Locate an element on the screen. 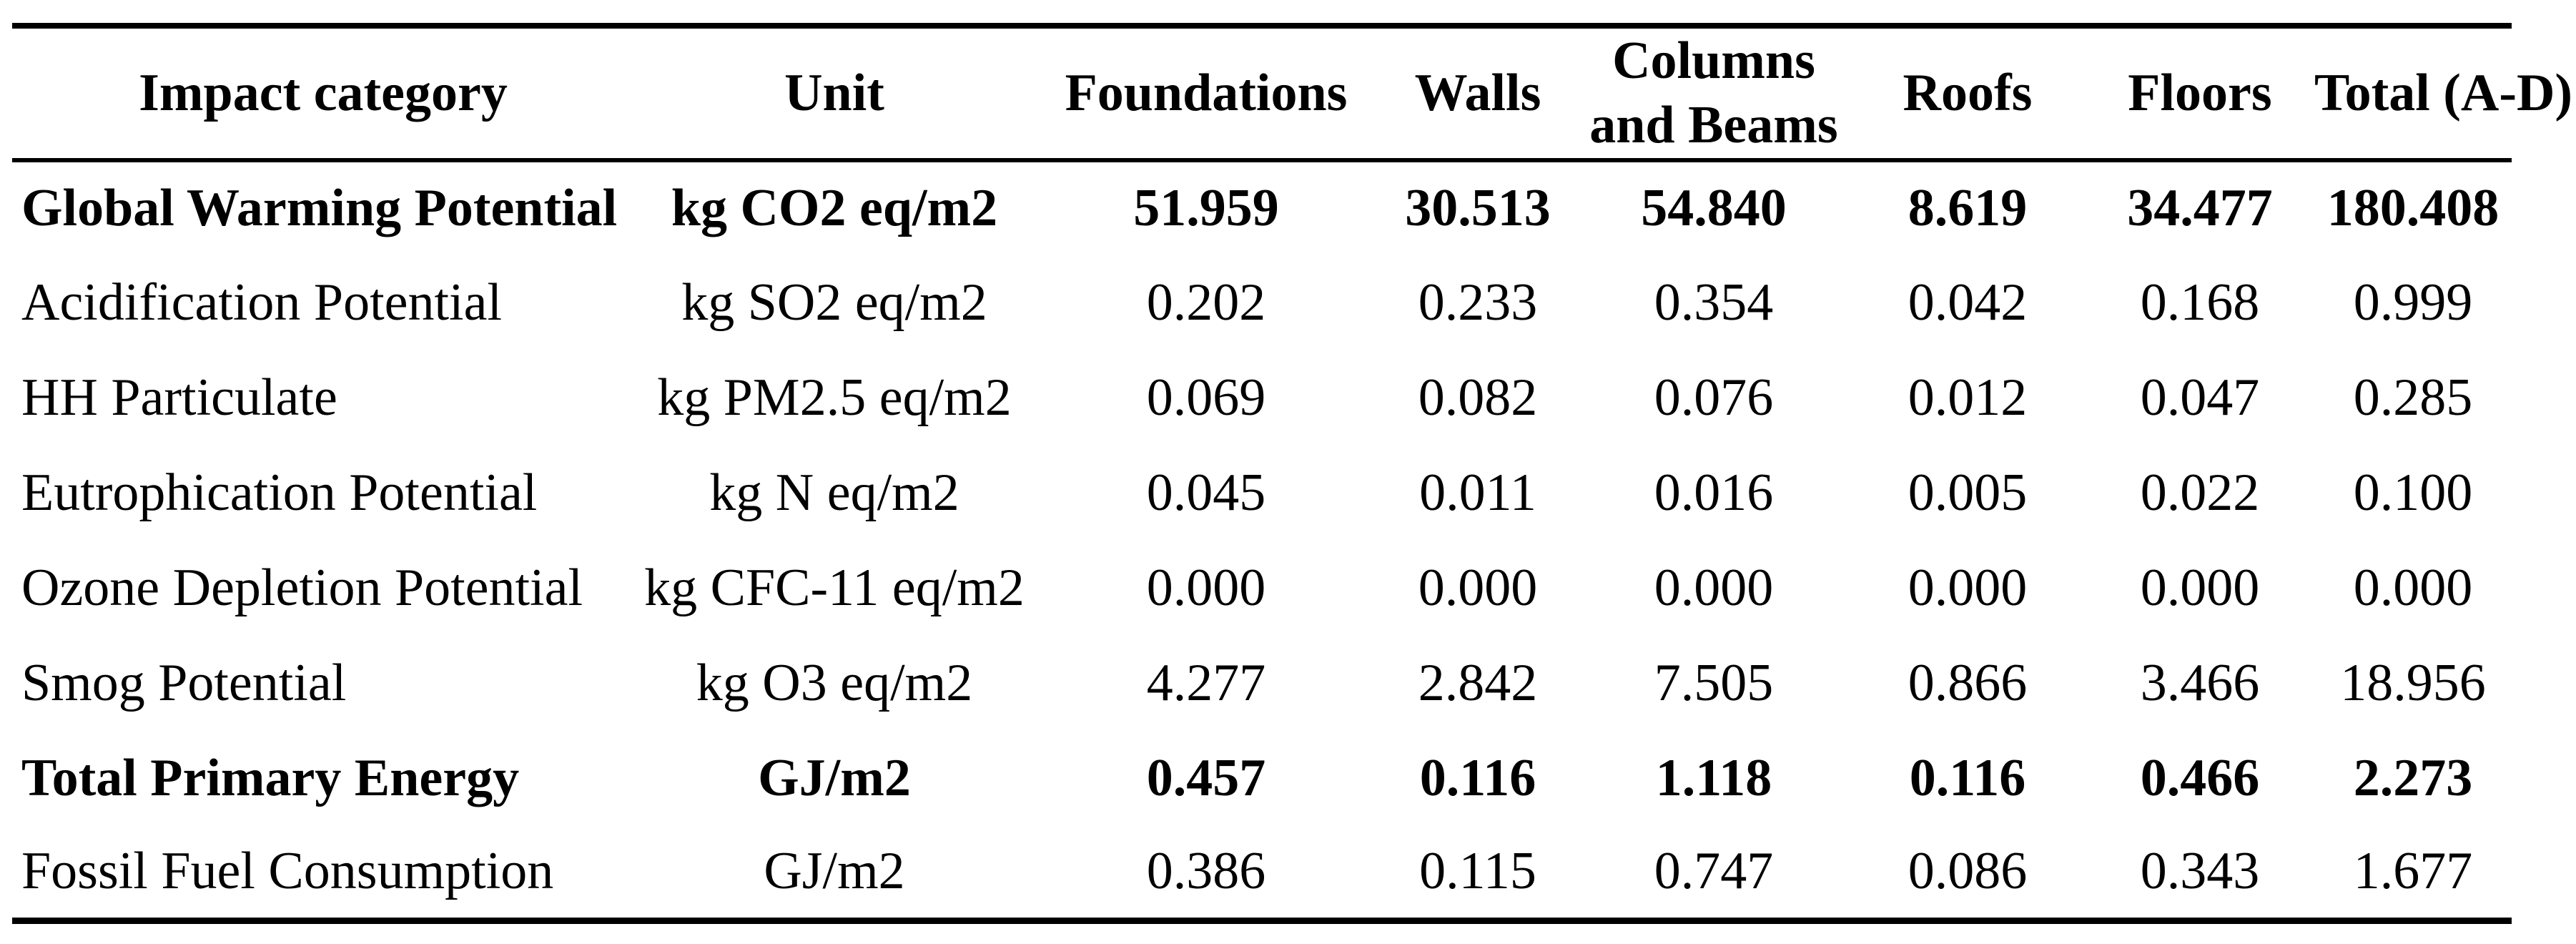 This screenshot has width=2576, height=944. value-cell: 2.842 is located at coordinates (1478, 683).